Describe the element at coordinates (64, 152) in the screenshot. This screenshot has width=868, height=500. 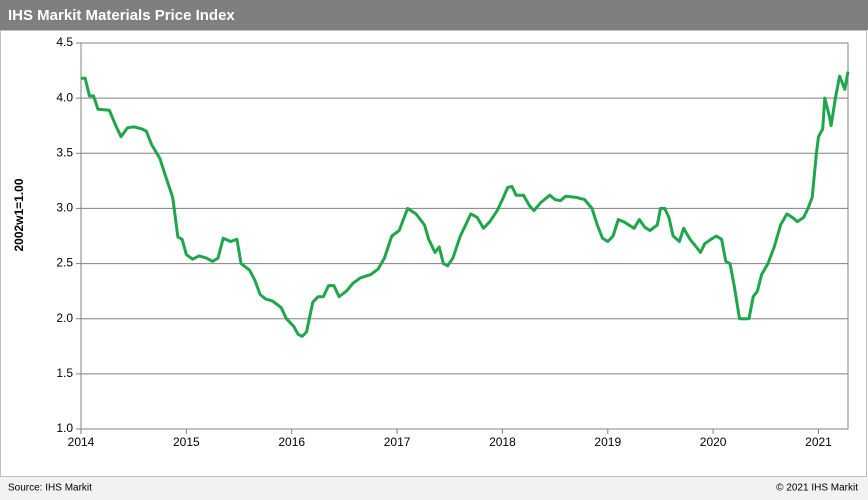
I see `y-tick-label: 3.5` at that location.